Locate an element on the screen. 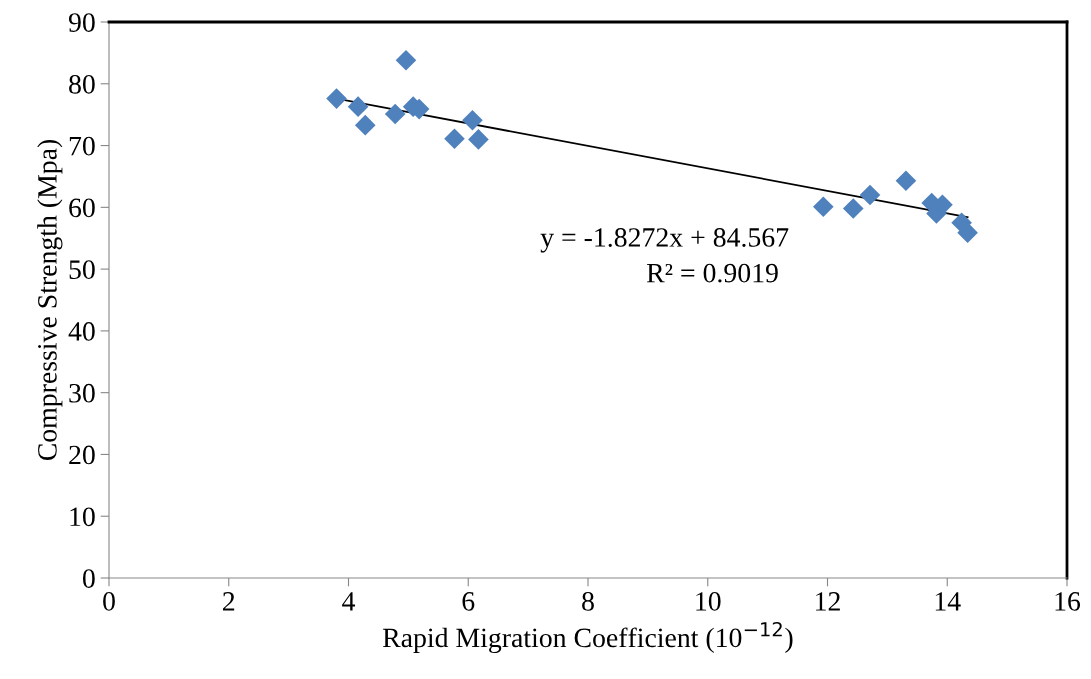 Image resolution: width=1091 pixels, height=679 pixels. x-tick-label: 6 is located at coordinates (468, 601).